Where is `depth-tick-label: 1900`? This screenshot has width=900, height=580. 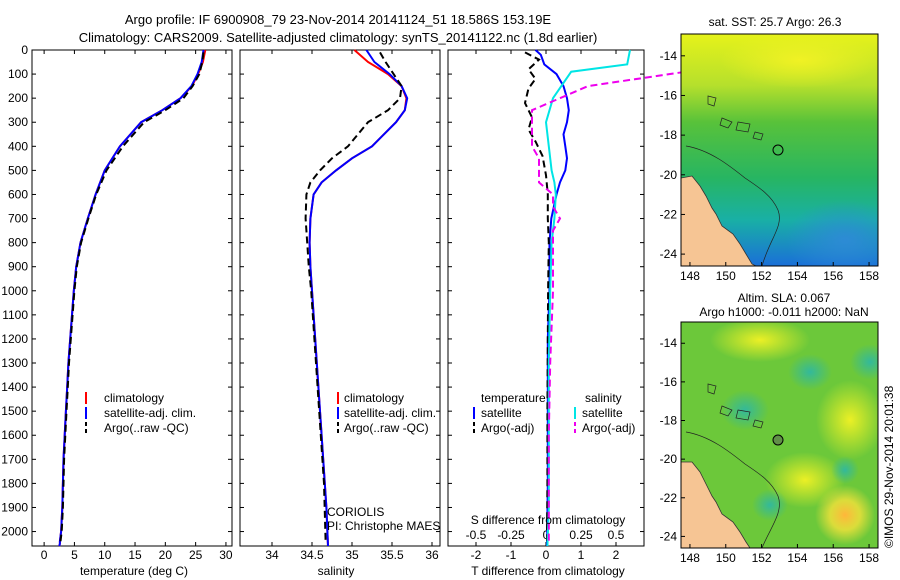 depth-tick-label: 1900 is located at coordinates (14, 507).